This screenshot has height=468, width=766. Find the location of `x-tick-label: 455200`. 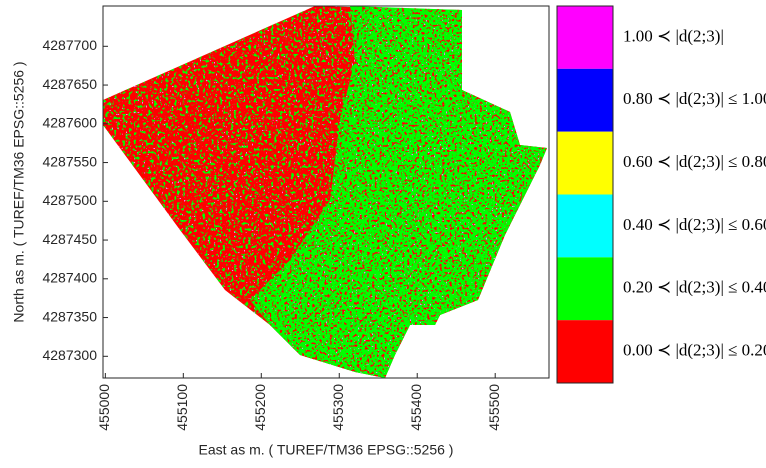

x-tick-label: 455200 is located at coordinates (260, 407).